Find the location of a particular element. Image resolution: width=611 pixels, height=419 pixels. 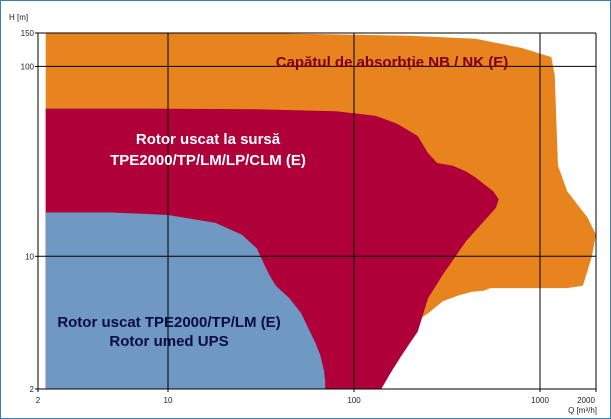

x-tick-label: 1000 is located at coordinates (540, 400).